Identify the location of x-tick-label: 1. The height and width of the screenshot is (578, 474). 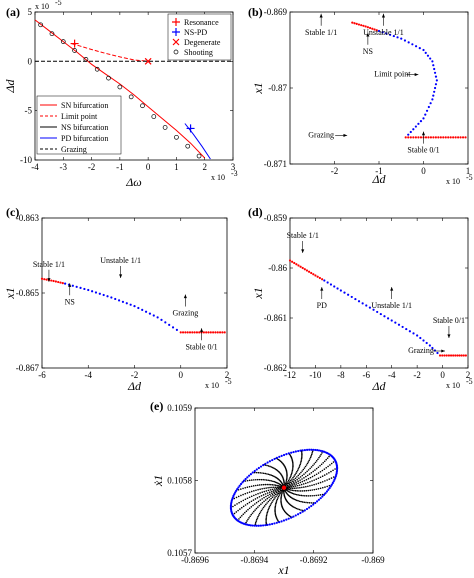
(468, 171).